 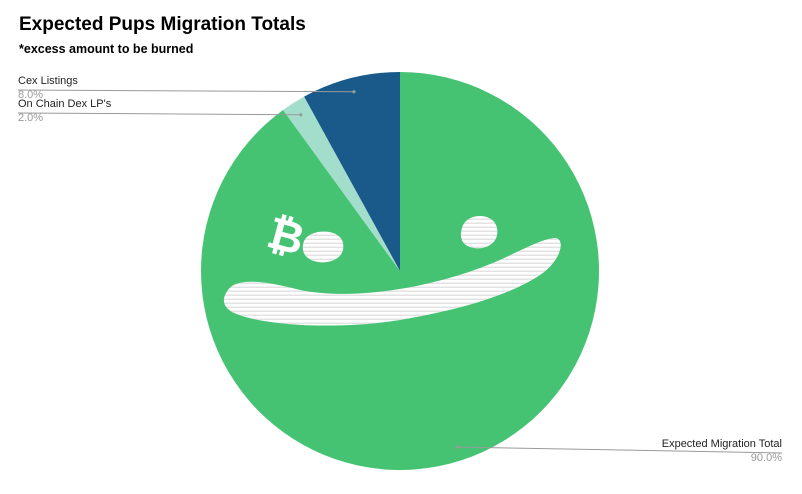 I want to click on leader-line-cex-listings, so click(x=185, y=91).